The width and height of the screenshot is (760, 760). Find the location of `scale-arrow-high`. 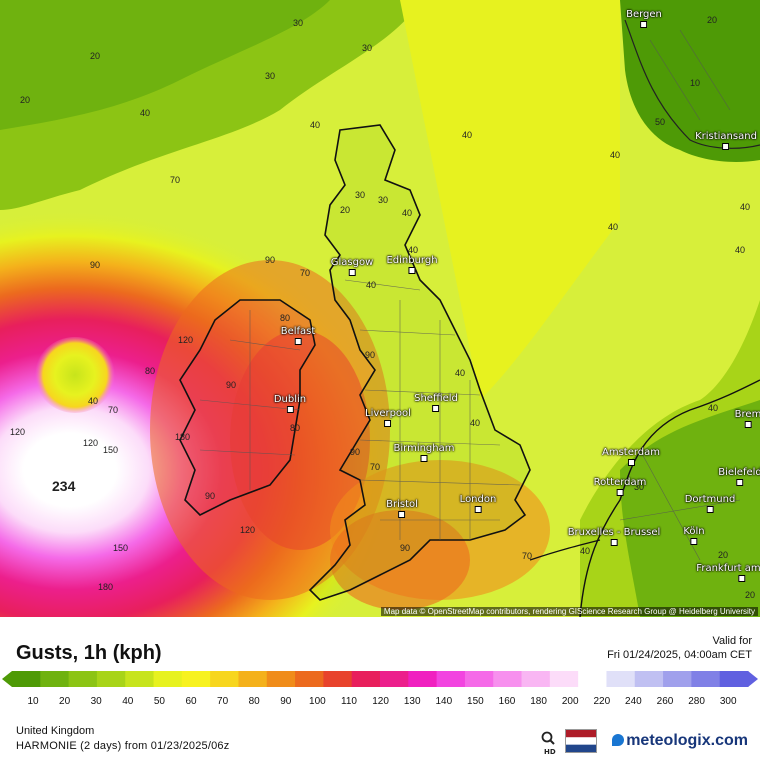

scale-arrow-high is located at coordinates (753, 679).